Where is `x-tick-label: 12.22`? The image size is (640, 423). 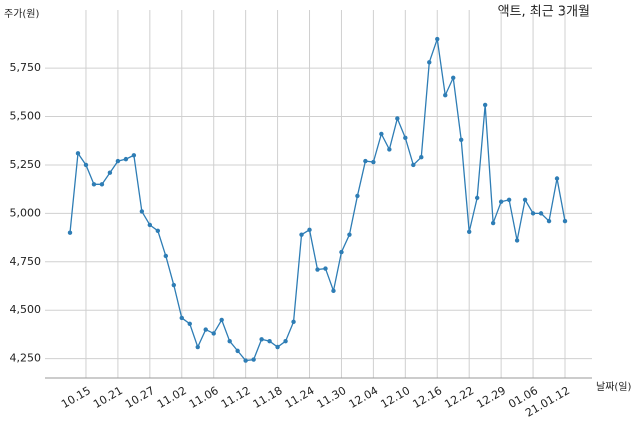 x-tick-label: 12.22 is located at coordinates (459, 397).